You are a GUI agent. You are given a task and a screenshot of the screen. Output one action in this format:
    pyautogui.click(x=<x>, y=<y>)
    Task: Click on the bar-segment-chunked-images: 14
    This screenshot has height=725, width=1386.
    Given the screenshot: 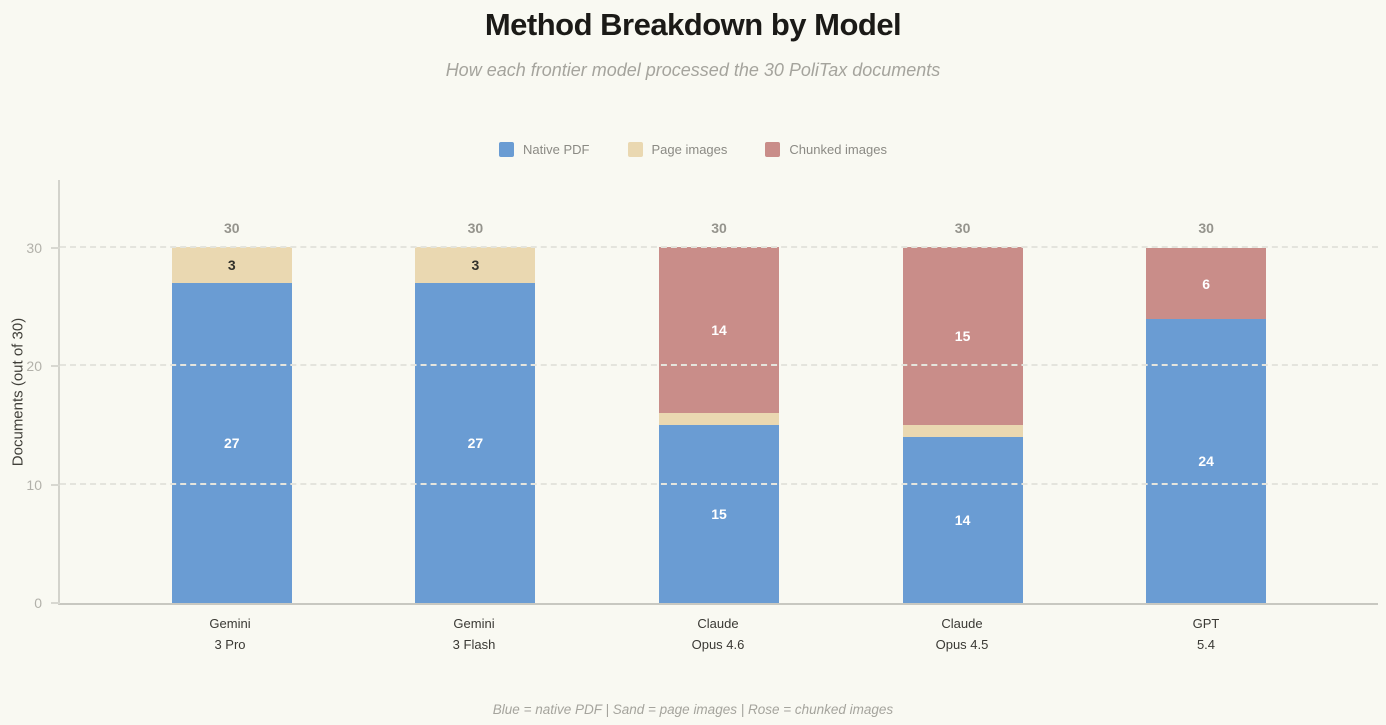 What is the action you would take?
    pyautogui.click(x=718, y=330)
    